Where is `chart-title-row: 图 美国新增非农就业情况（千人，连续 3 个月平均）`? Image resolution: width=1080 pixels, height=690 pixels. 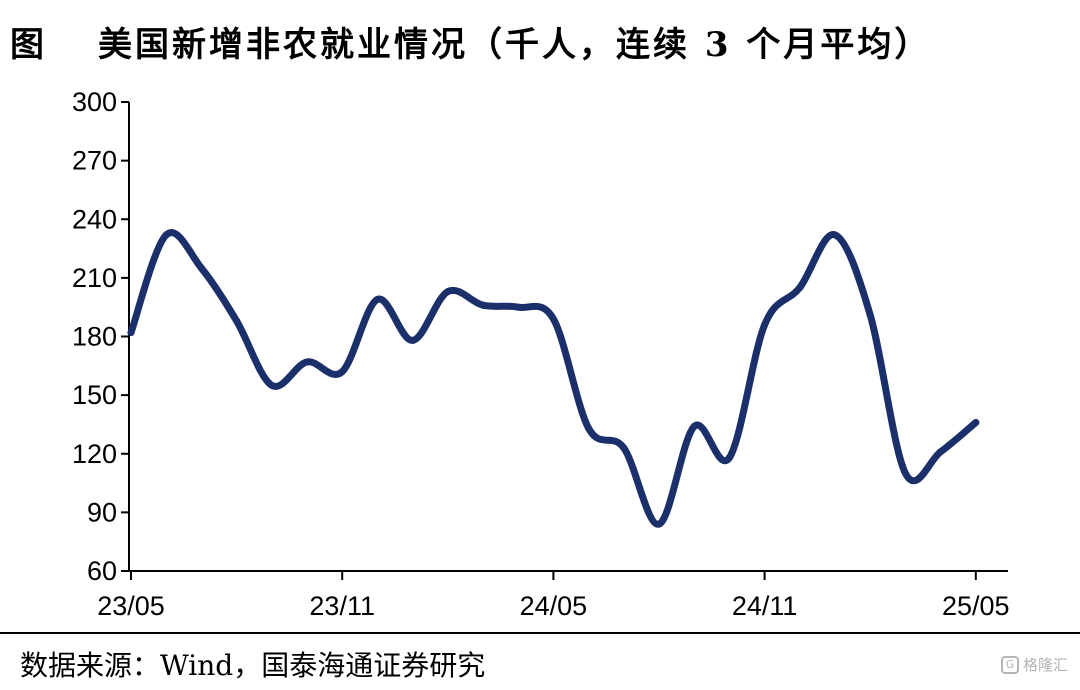 chart-title-row: 图 美国新增非农就业情况（千人，连续 3 个月平均） is located at coordinates (540, 41).